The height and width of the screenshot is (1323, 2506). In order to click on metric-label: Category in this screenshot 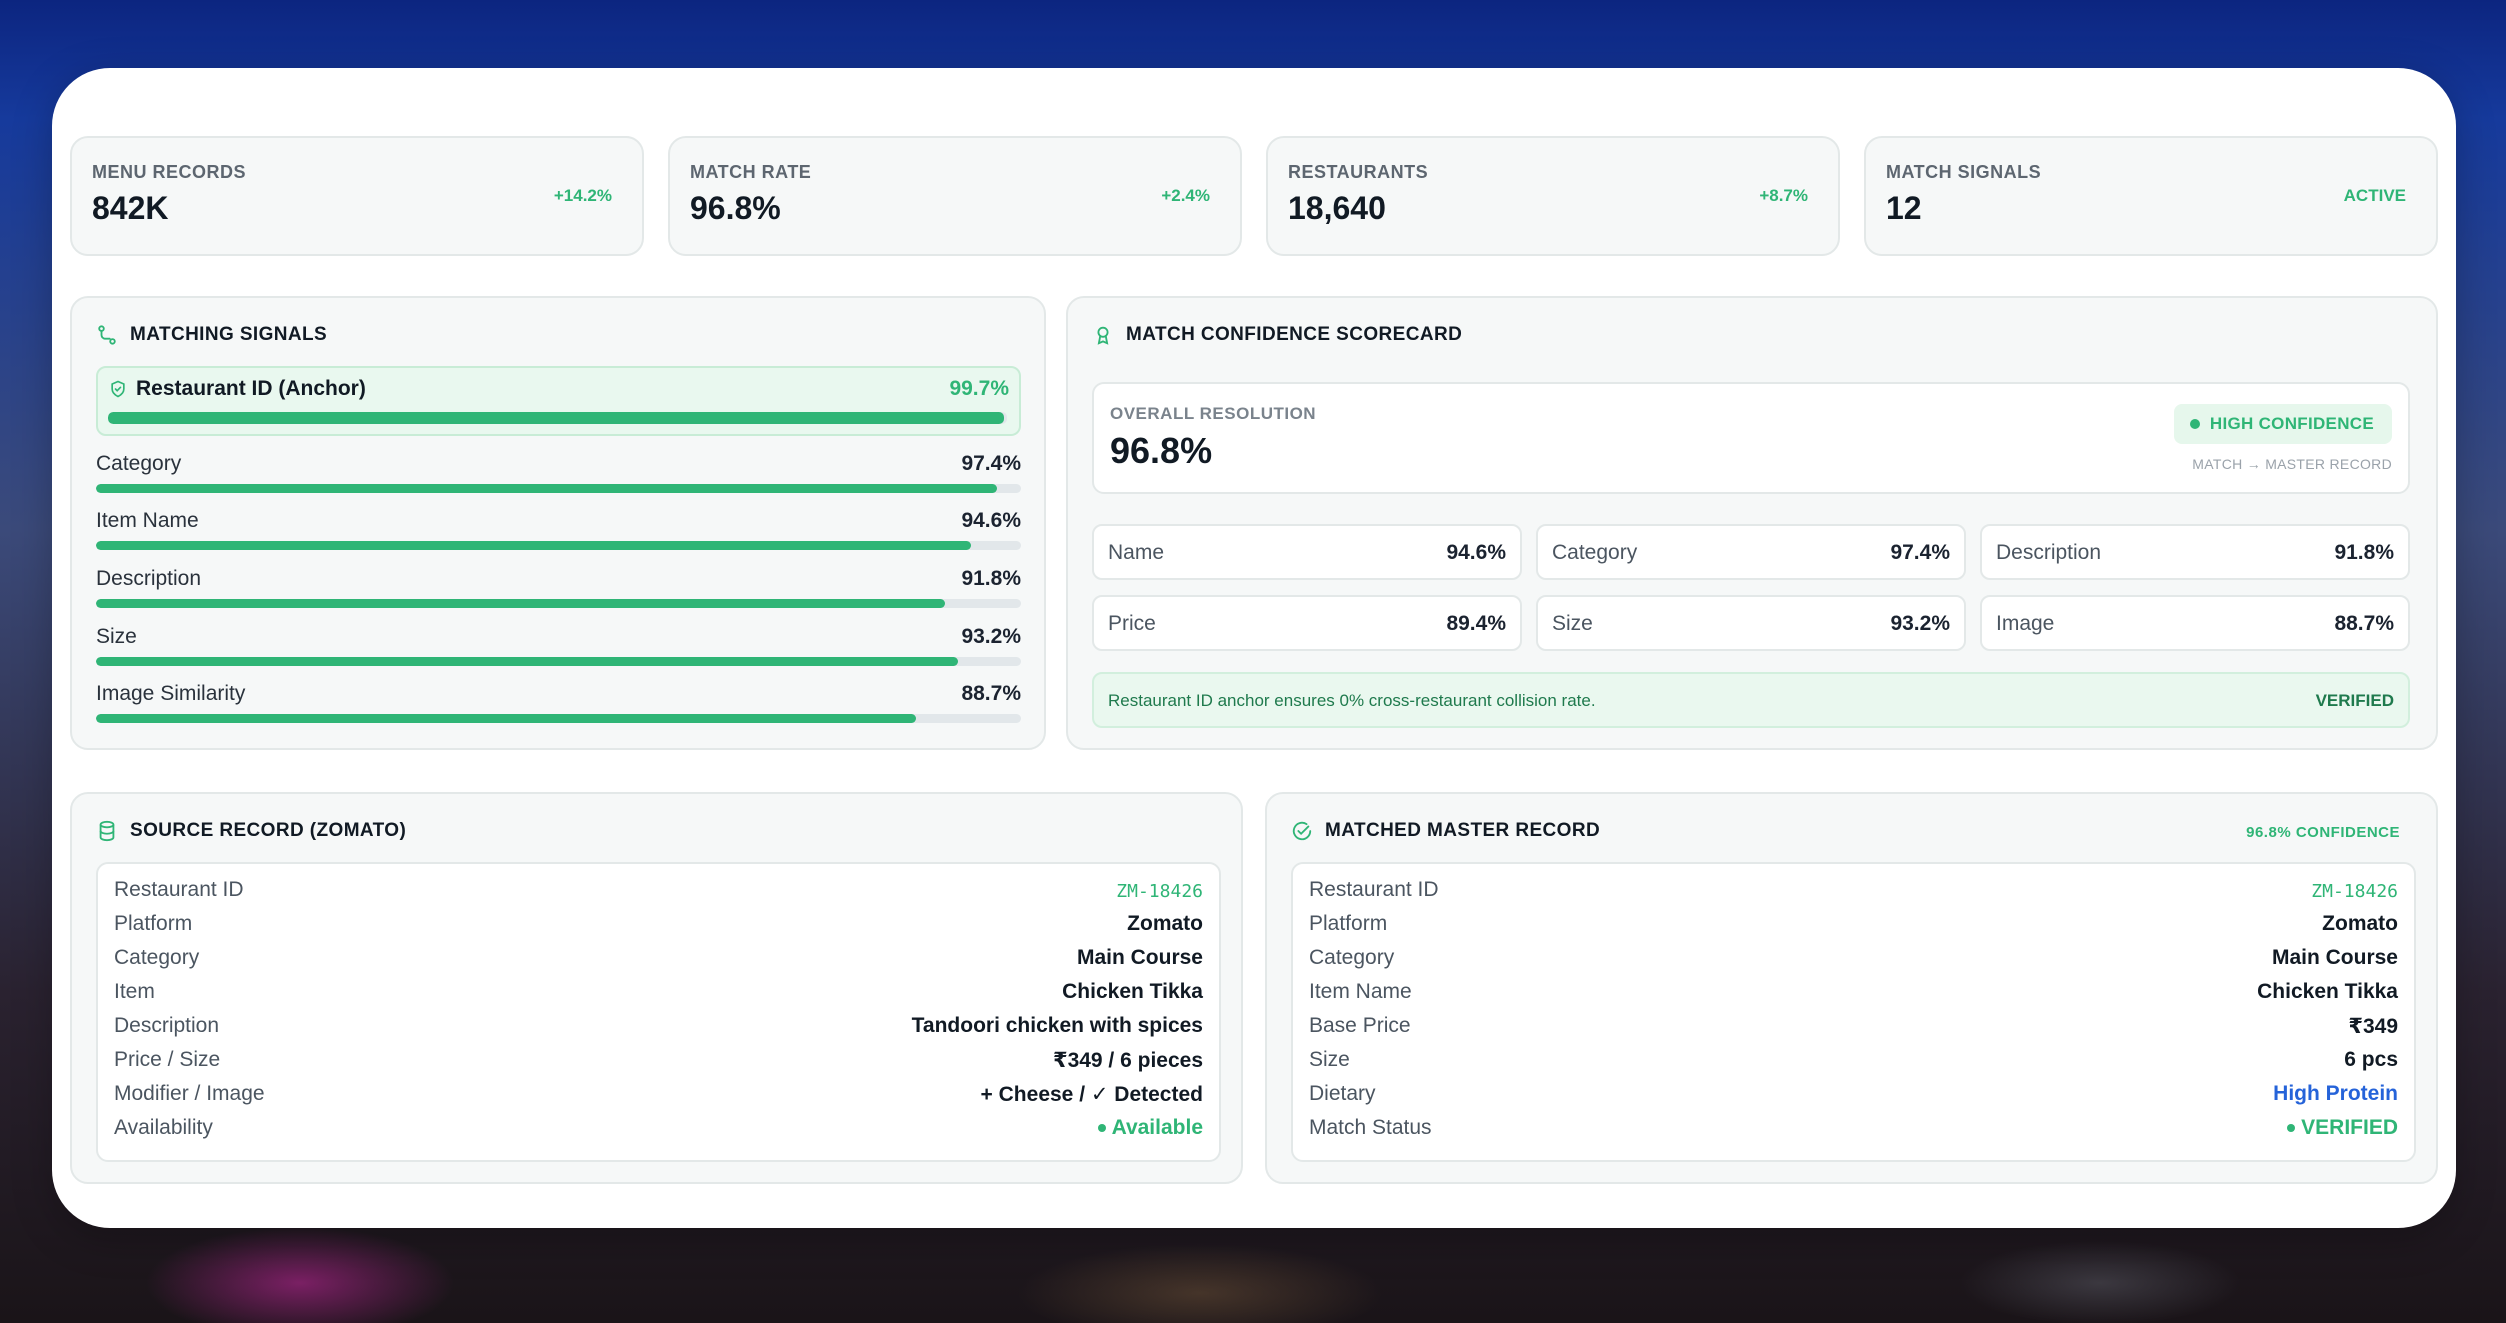, I will do `click(1595, 552)`.